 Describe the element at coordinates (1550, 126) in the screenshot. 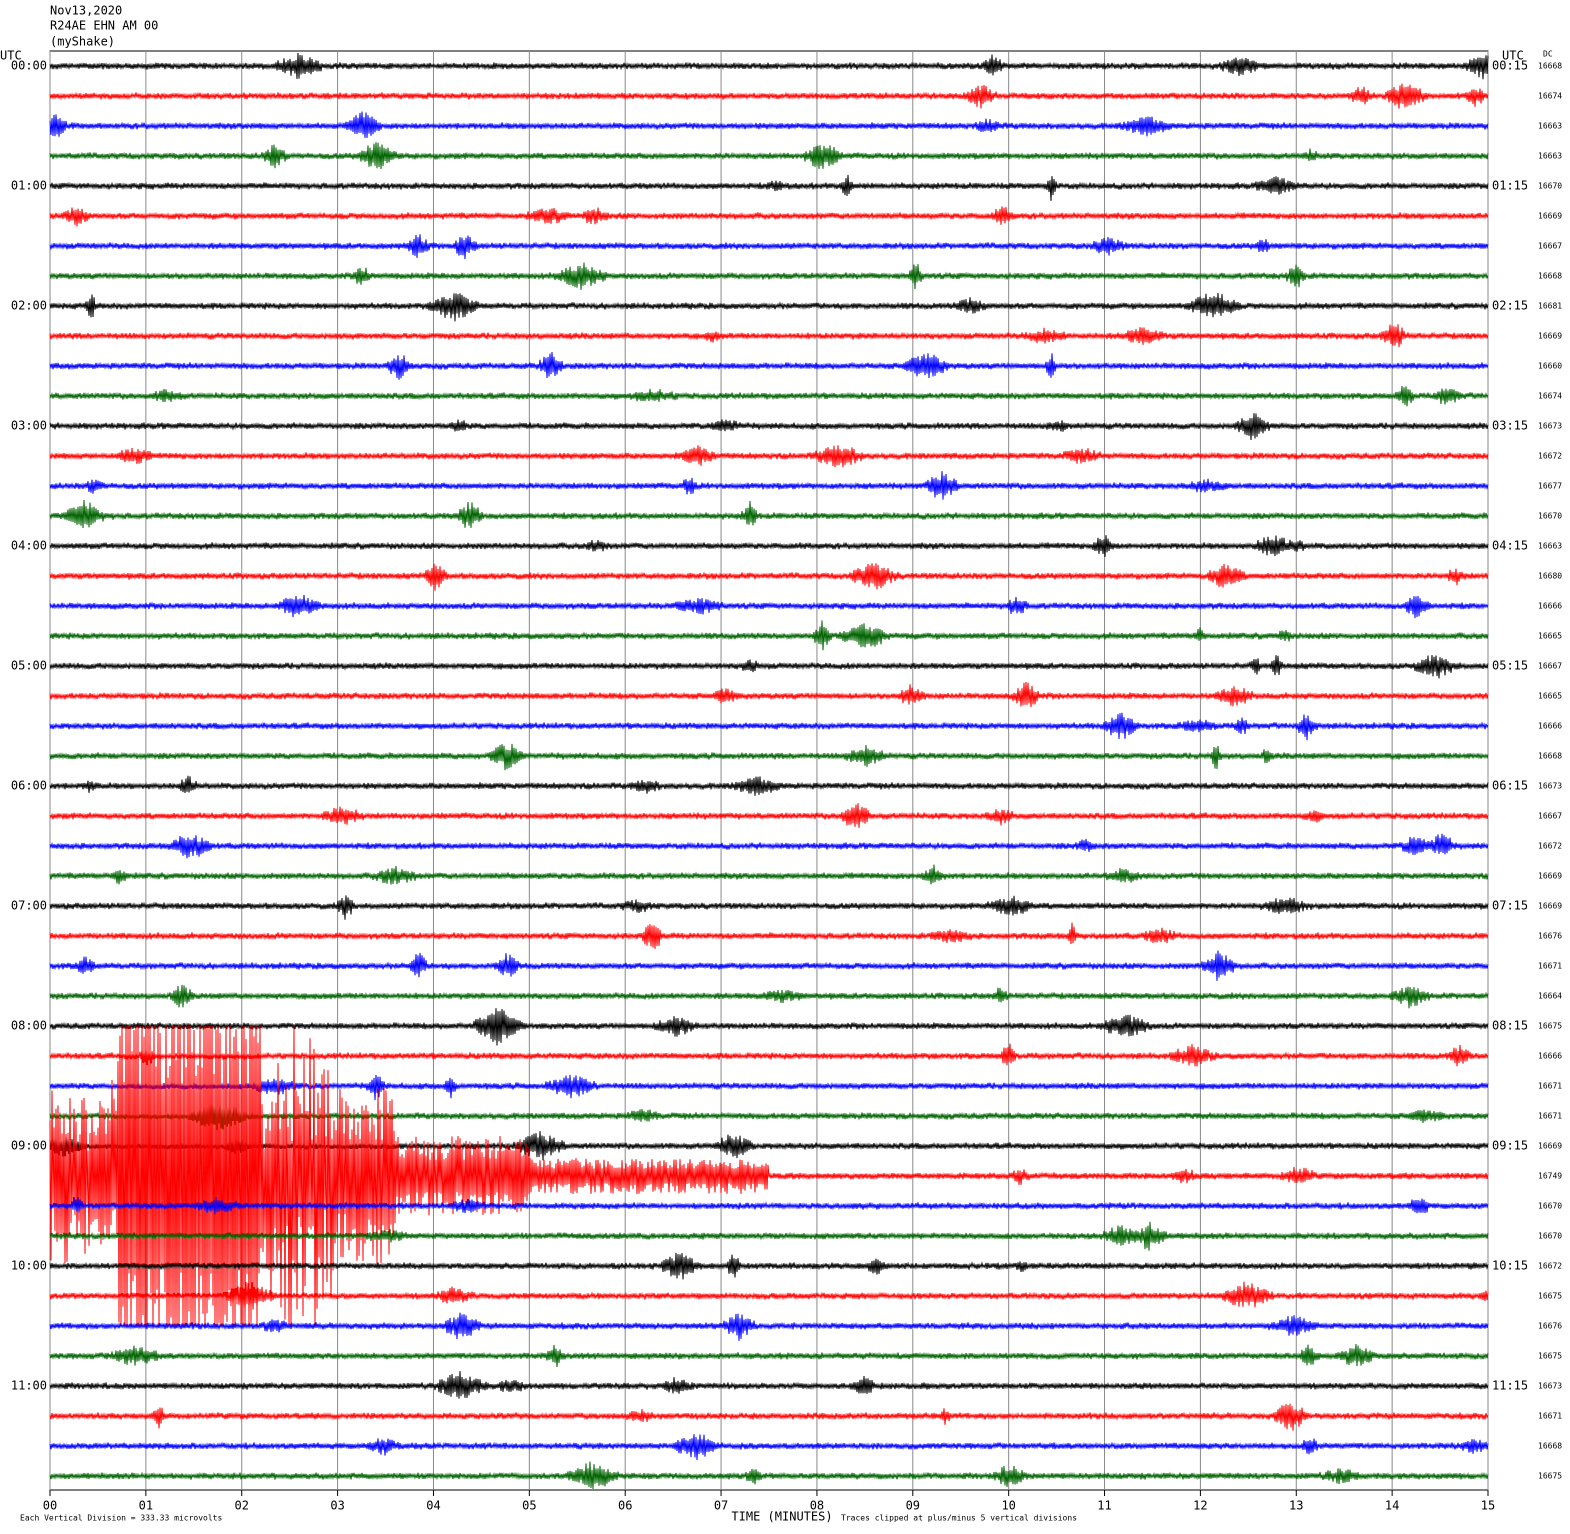

I see `dc-value: 16663` at that location.